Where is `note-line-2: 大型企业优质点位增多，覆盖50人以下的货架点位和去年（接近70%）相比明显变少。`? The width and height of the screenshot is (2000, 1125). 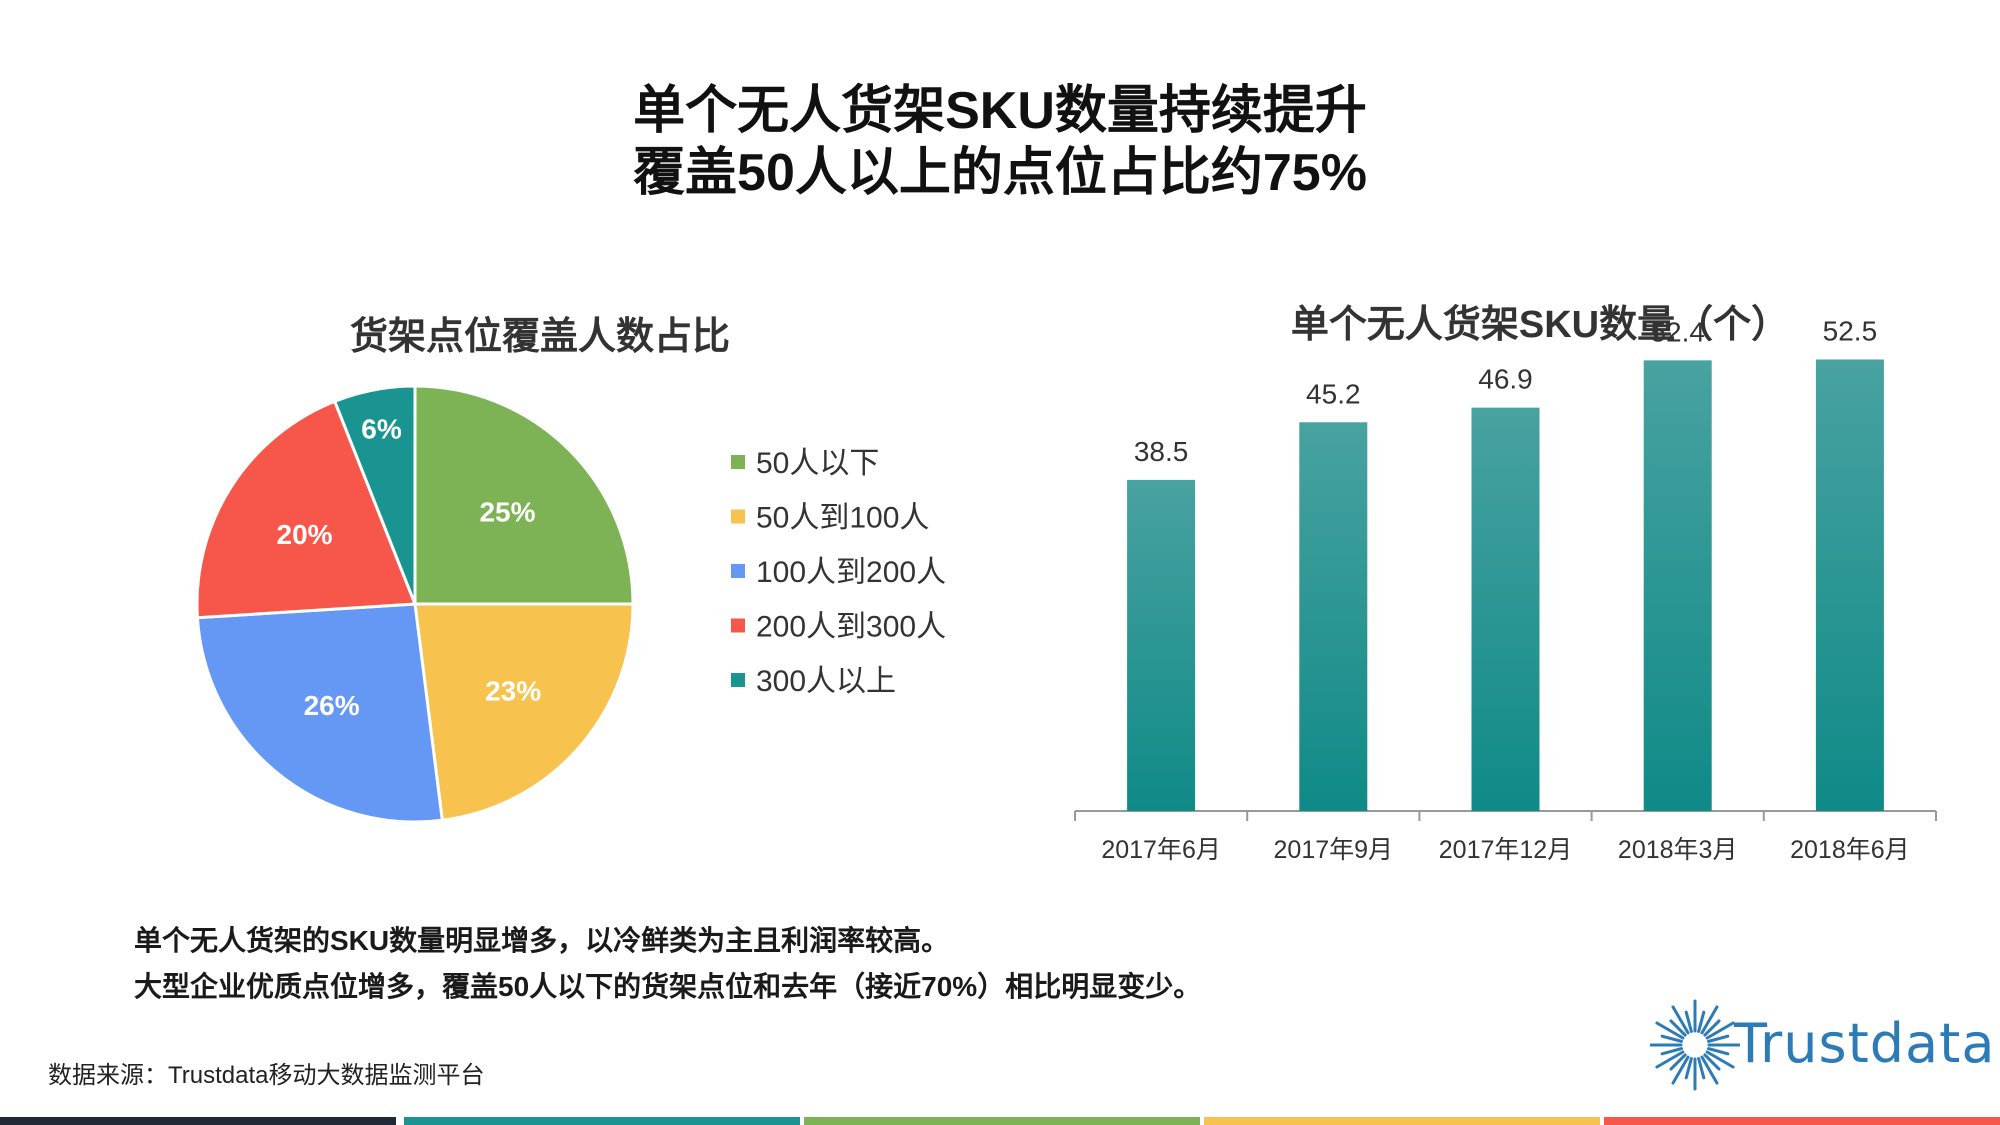 note-line-2: 大型企业优质点位增多，覆盖50人以下的货架点位和去年（接近70%）相比明显变少。 is located at coordinates (668, 986).